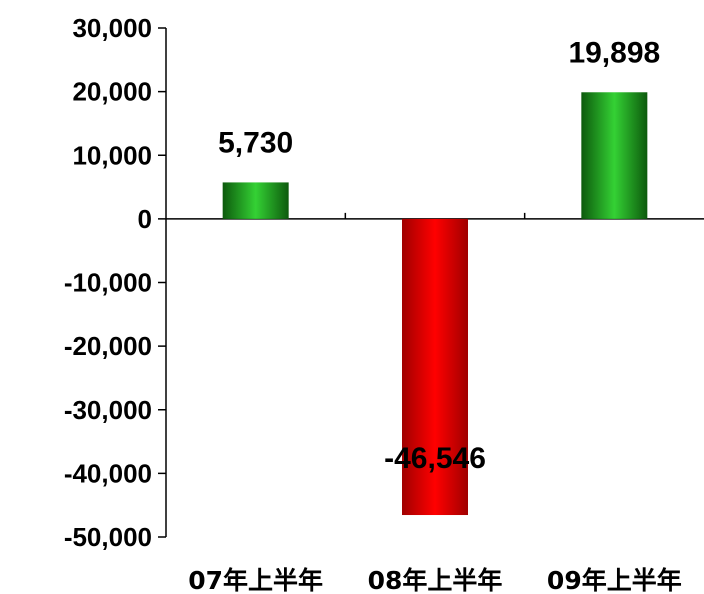  Describe the element at coordinates (112, 92) in the screenshot. I see `y-tick-label: 20,000` at that location.